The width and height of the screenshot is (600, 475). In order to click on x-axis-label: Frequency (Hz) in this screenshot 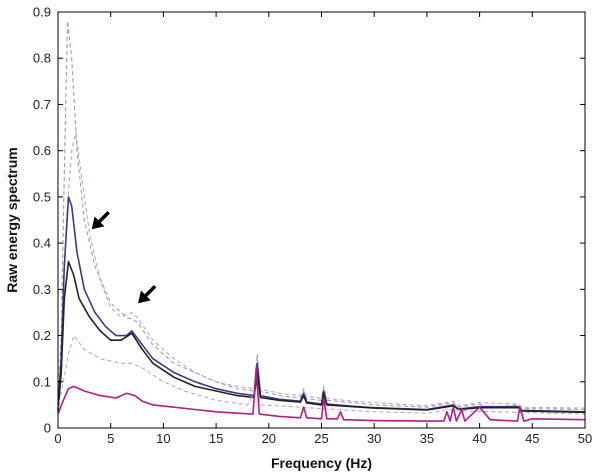, I will do `click(321, 463)`.